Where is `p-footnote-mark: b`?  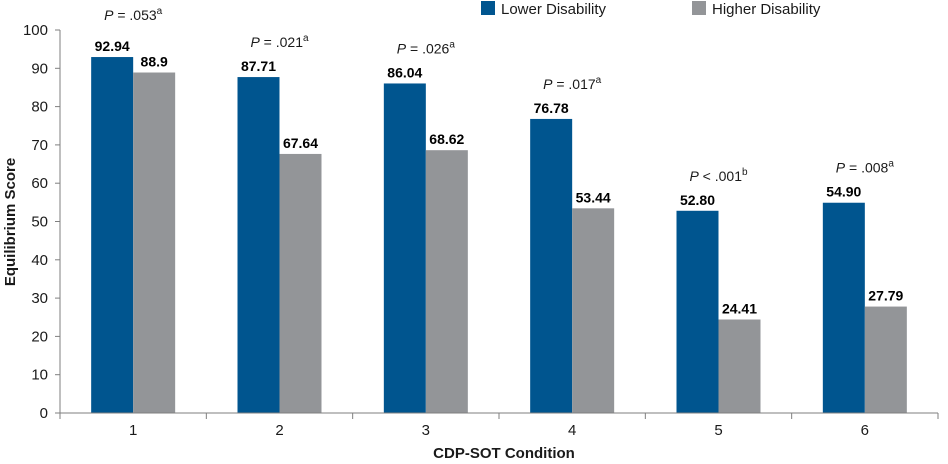 p-footnote-mark: b is located at coordinates (745, 172).